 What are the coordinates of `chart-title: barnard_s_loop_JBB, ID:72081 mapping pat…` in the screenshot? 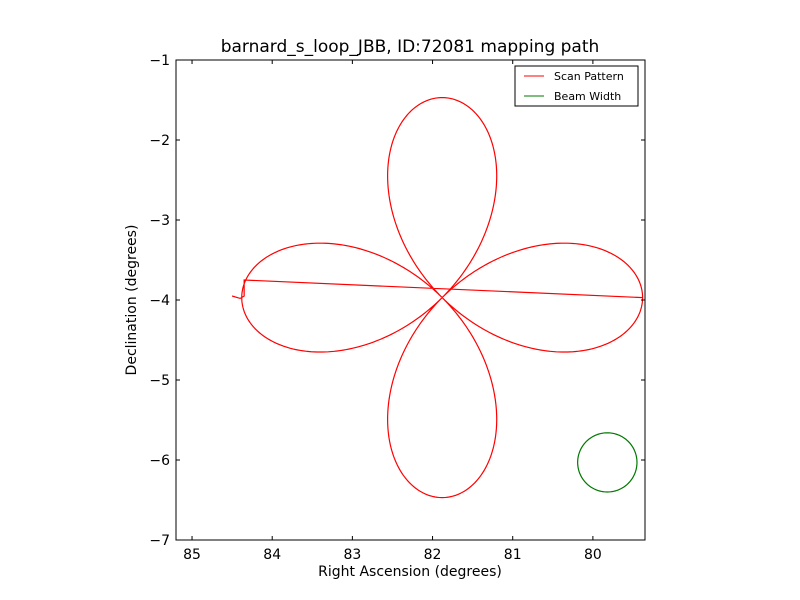 It's located at (410, 47).